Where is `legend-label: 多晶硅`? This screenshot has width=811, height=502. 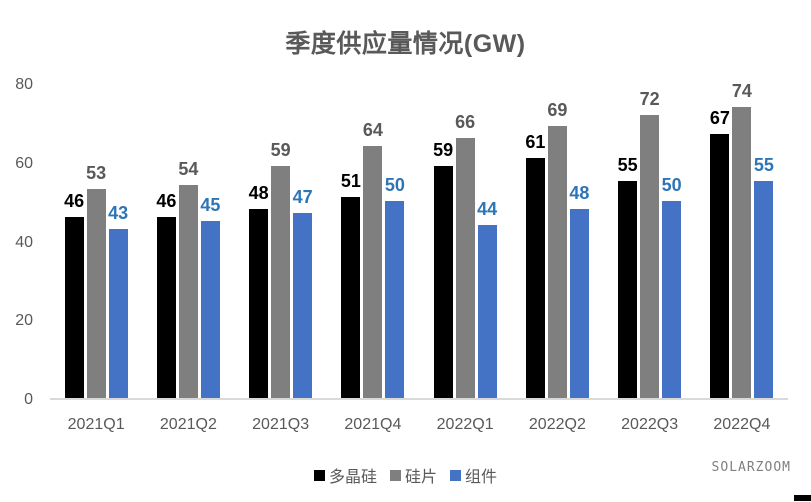 legend-label: 多晶硅 is located at coordinates (352, 477).